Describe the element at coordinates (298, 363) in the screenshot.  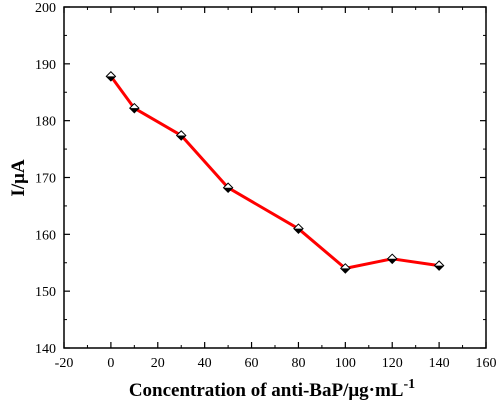
I see `x-tick-label: 80` at that location.